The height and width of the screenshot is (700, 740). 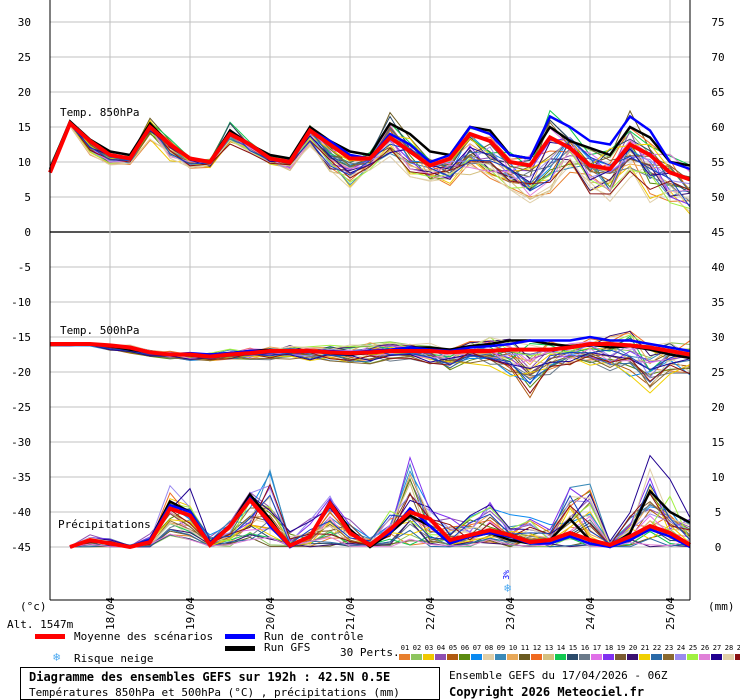 What do you see at coordinates (717, 337) in the screenshot?
I see `right-tick-label: 30` at bounding box center [717, 337].